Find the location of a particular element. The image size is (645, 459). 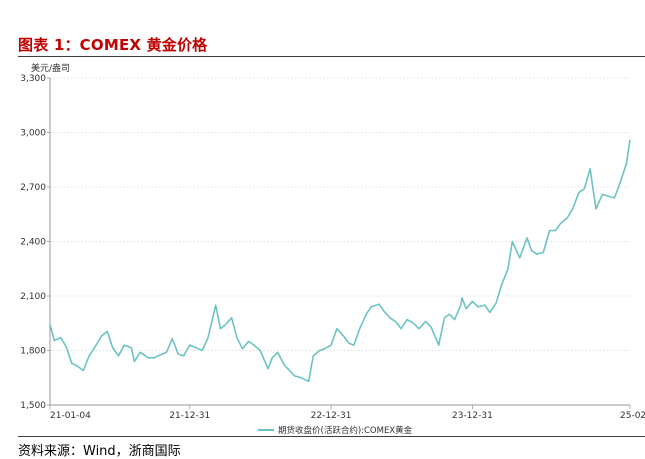

x-tick-label: 25-02-1 is located at coordinates (632, 416).